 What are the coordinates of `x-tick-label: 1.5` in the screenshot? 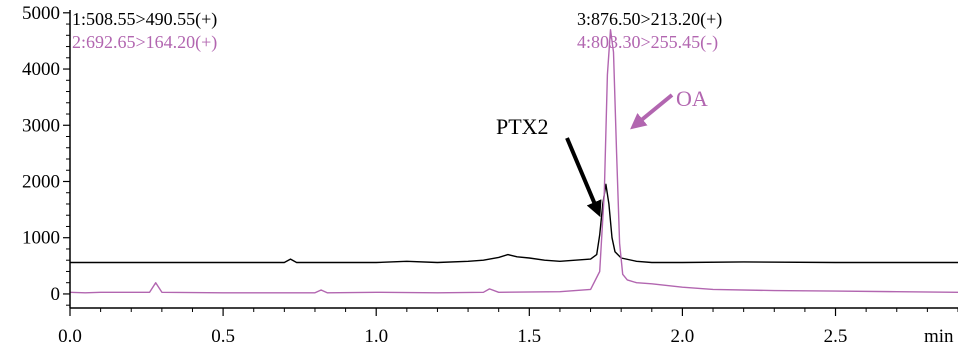 It's located at (529, 336).